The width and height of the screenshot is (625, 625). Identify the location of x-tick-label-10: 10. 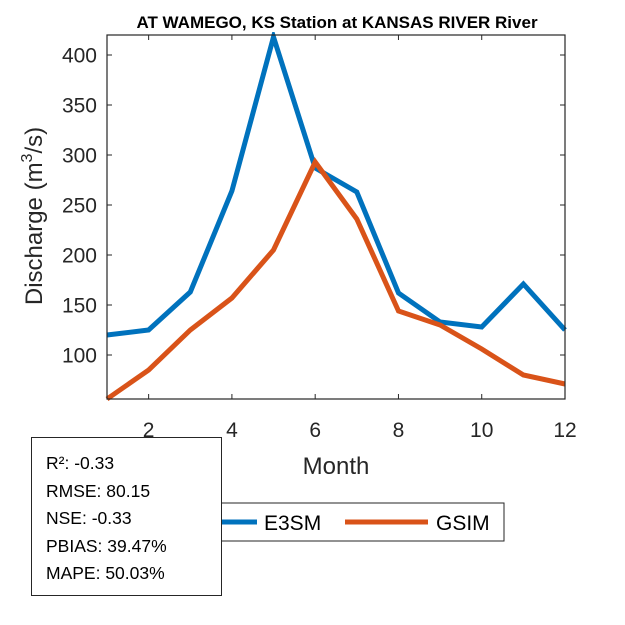
(481, 430).